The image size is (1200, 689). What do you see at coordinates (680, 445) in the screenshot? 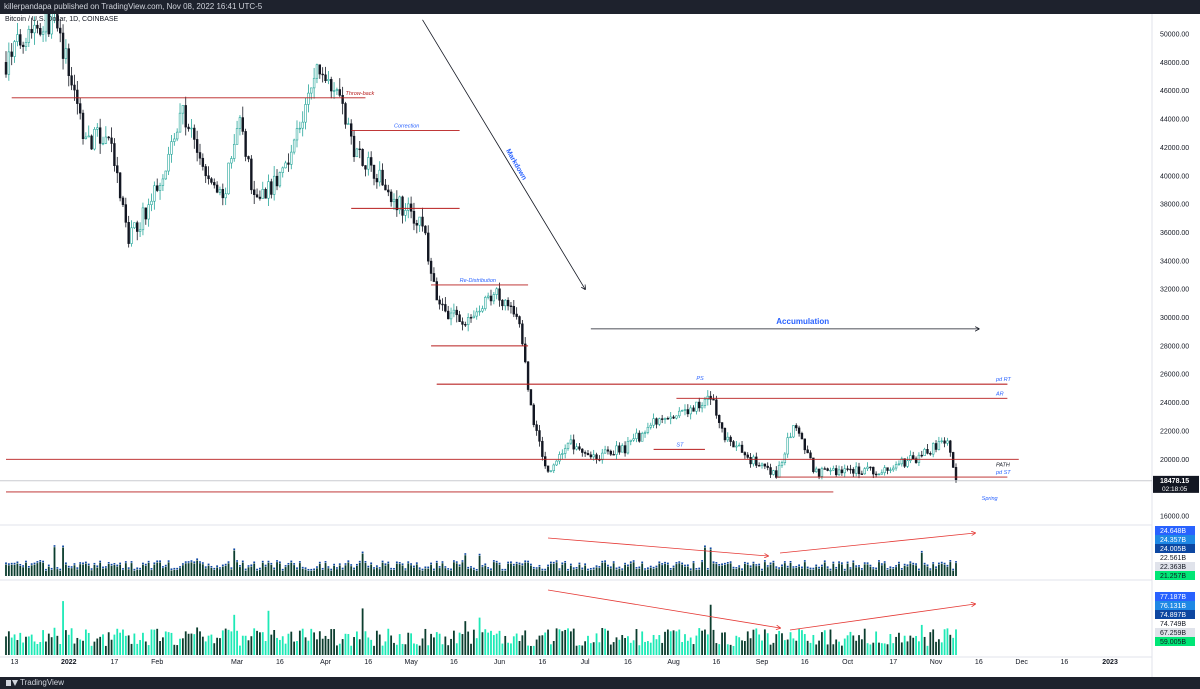
I see `level-label: ST` at bounding box center [680, 445].